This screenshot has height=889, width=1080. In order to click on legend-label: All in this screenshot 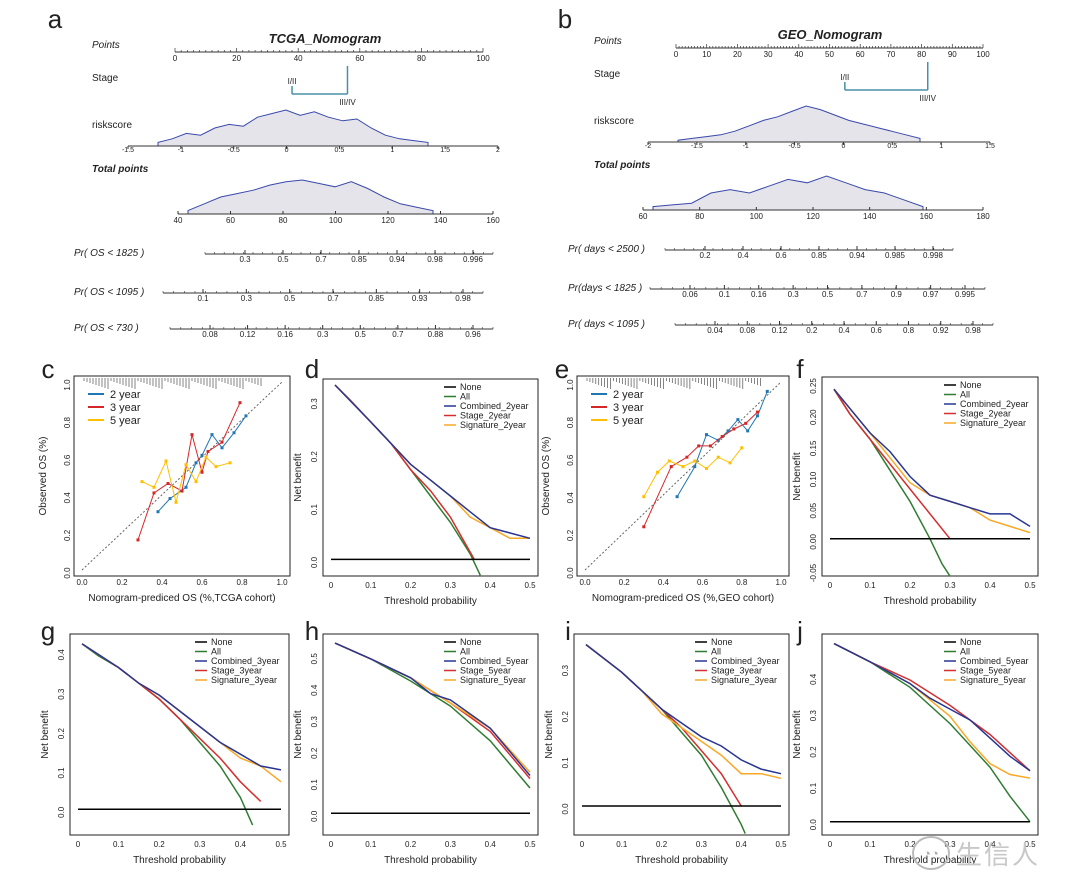, I will do `click(965, 395)`.